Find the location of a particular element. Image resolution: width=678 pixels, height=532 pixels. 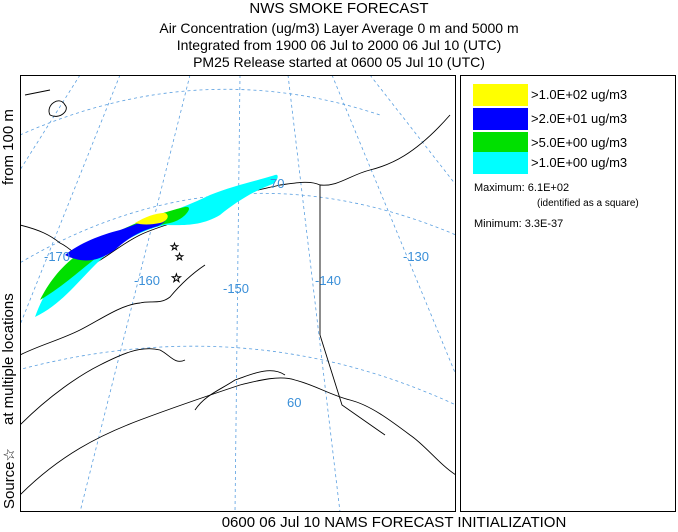

plume-green is located at coordinates (115, 253).